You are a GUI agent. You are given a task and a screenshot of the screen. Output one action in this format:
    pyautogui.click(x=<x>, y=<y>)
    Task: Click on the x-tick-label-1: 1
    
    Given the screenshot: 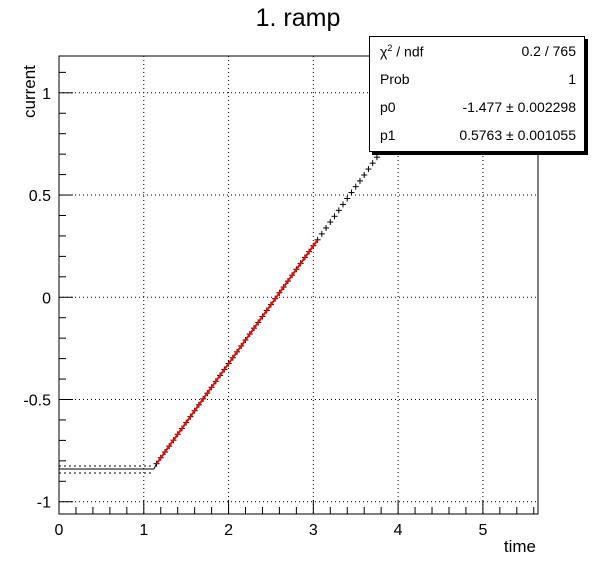 What is the action you would take?
    pyautogui.click(x=143, y=530)
    